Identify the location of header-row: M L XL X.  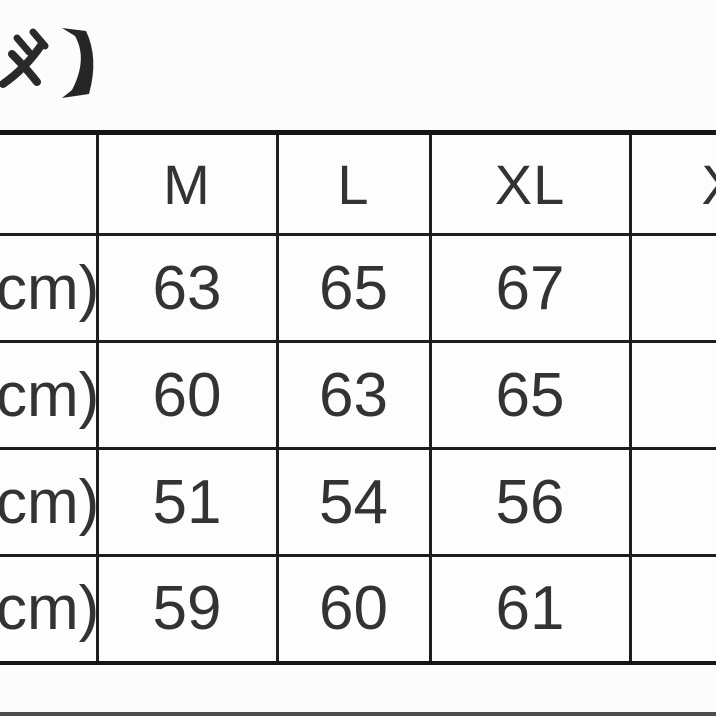
(358, 183).